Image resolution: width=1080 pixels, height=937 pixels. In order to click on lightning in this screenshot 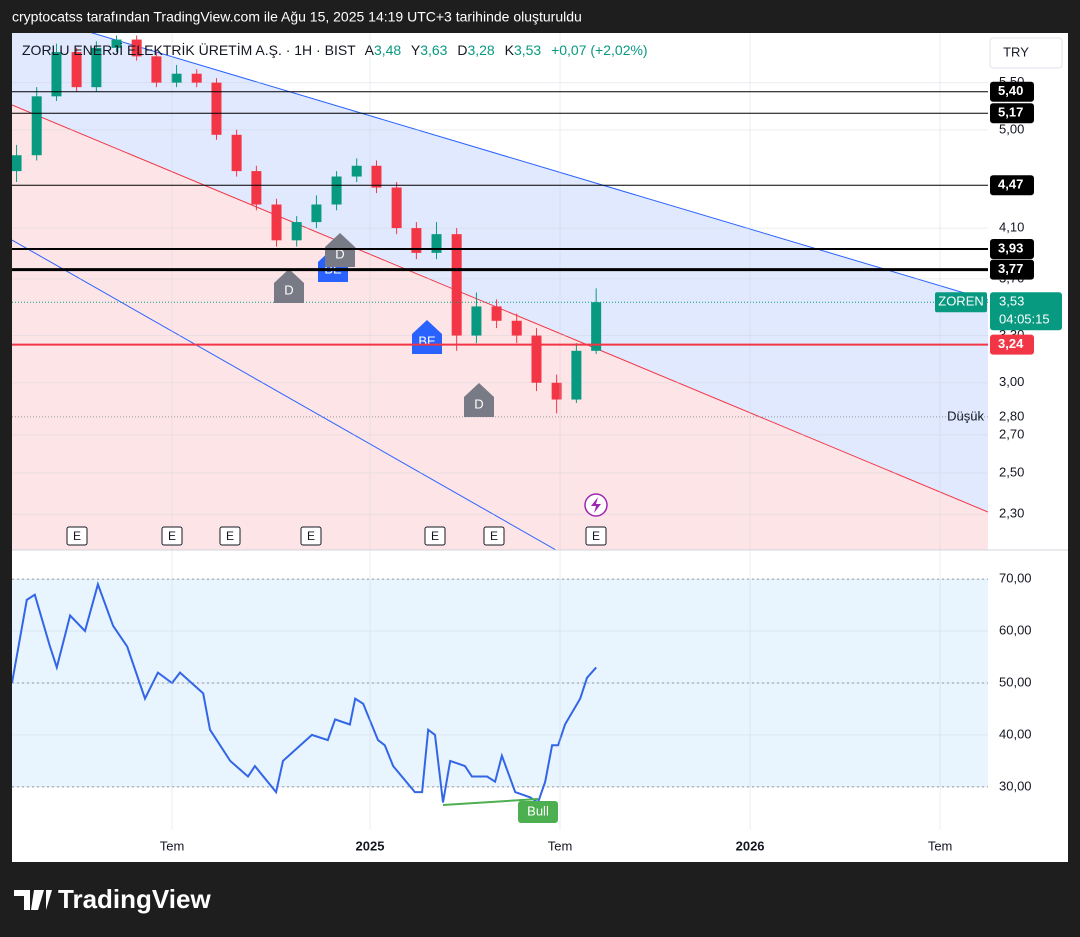, I will do `click(596, 505)`.